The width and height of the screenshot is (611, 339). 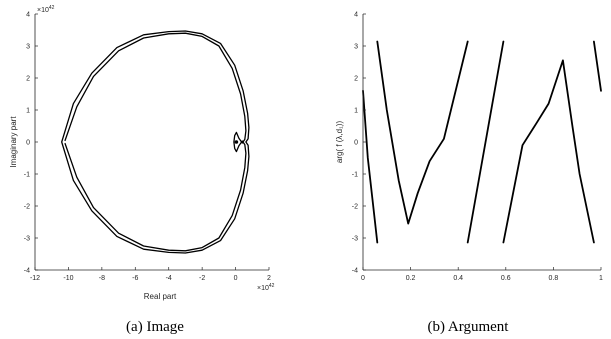 What do you see at coordinates (355, 207) in the screenshot?
I see `argument-y-tick-label: -2` at bounding box center [355, 207].